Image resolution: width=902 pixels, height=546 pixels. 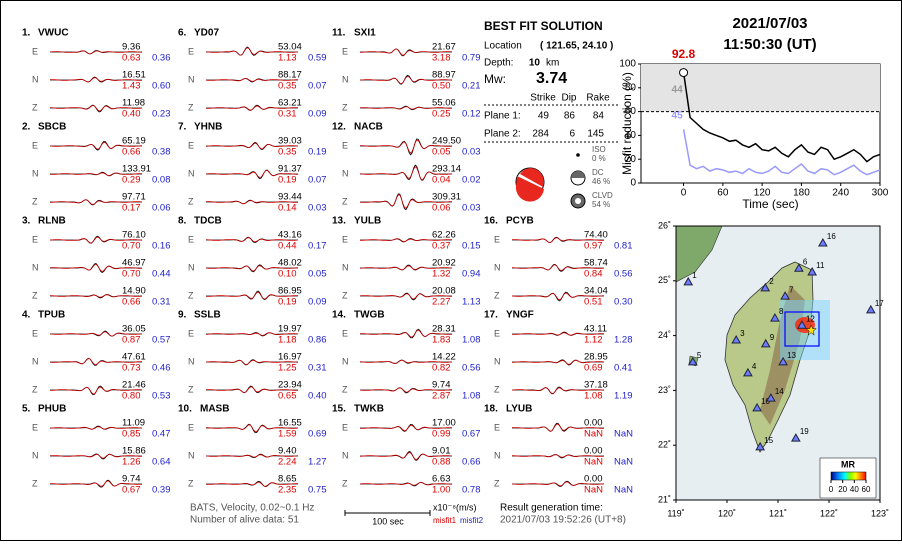 What do you see at coordinates (290, 357) in the screenshot?
I see `amplitude: 16.97` at bounding box center [290, 357].